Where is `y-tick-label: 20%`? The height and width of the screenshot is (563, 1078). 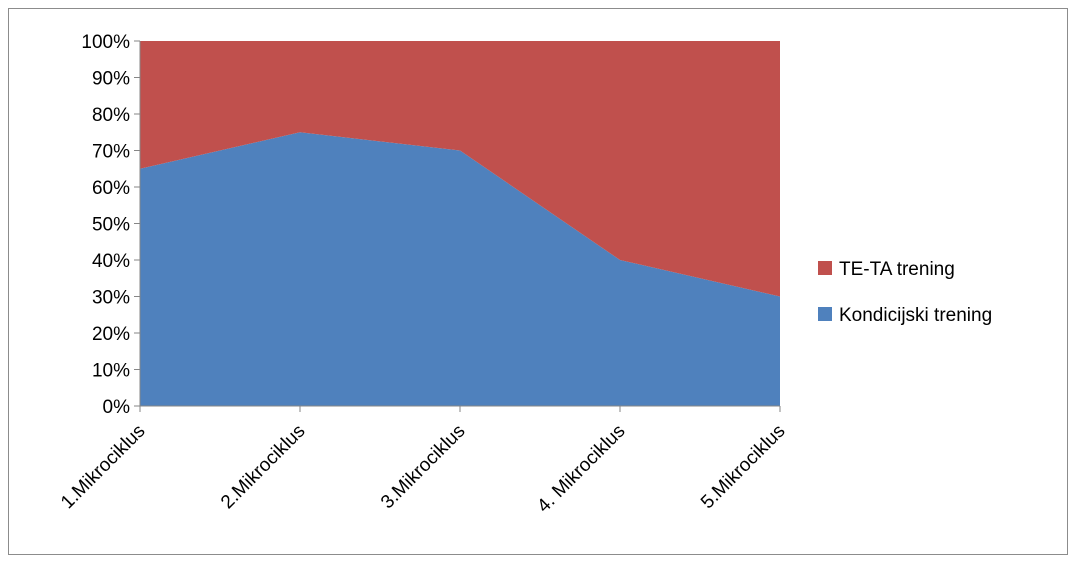
y-tick-label: 20% is located at coordinates (111, 334).